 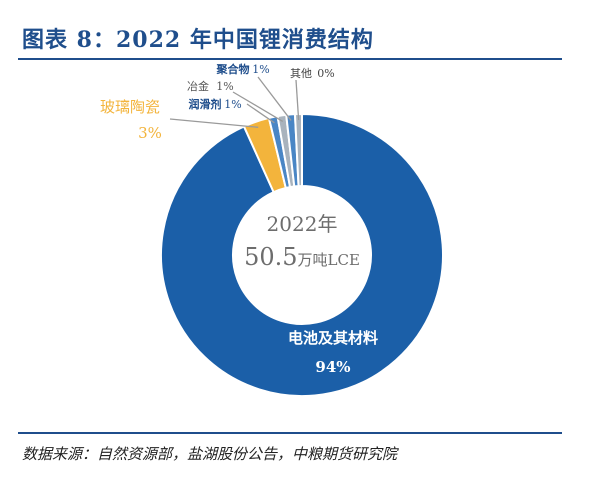 I want to click on slice-name-label-1: 电池及其材料, so click(x=333, y=338).